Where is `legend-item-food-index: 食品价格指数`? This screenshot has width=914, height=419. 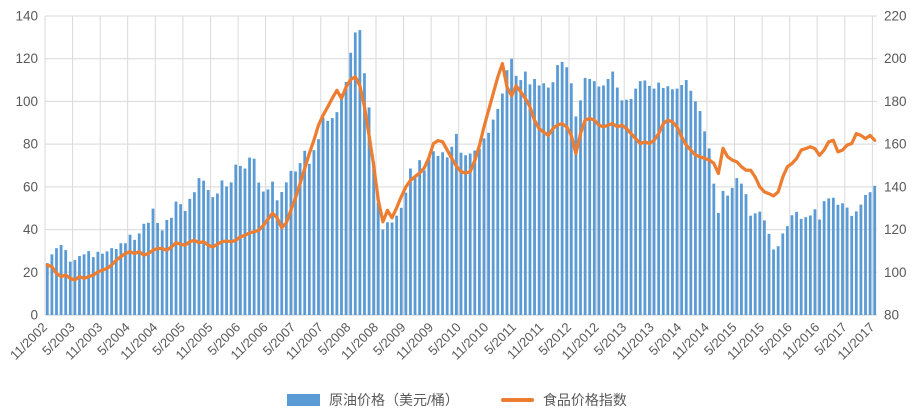 legend-item-food-index: 食品价格指数 is located at coordinates (563, 400).